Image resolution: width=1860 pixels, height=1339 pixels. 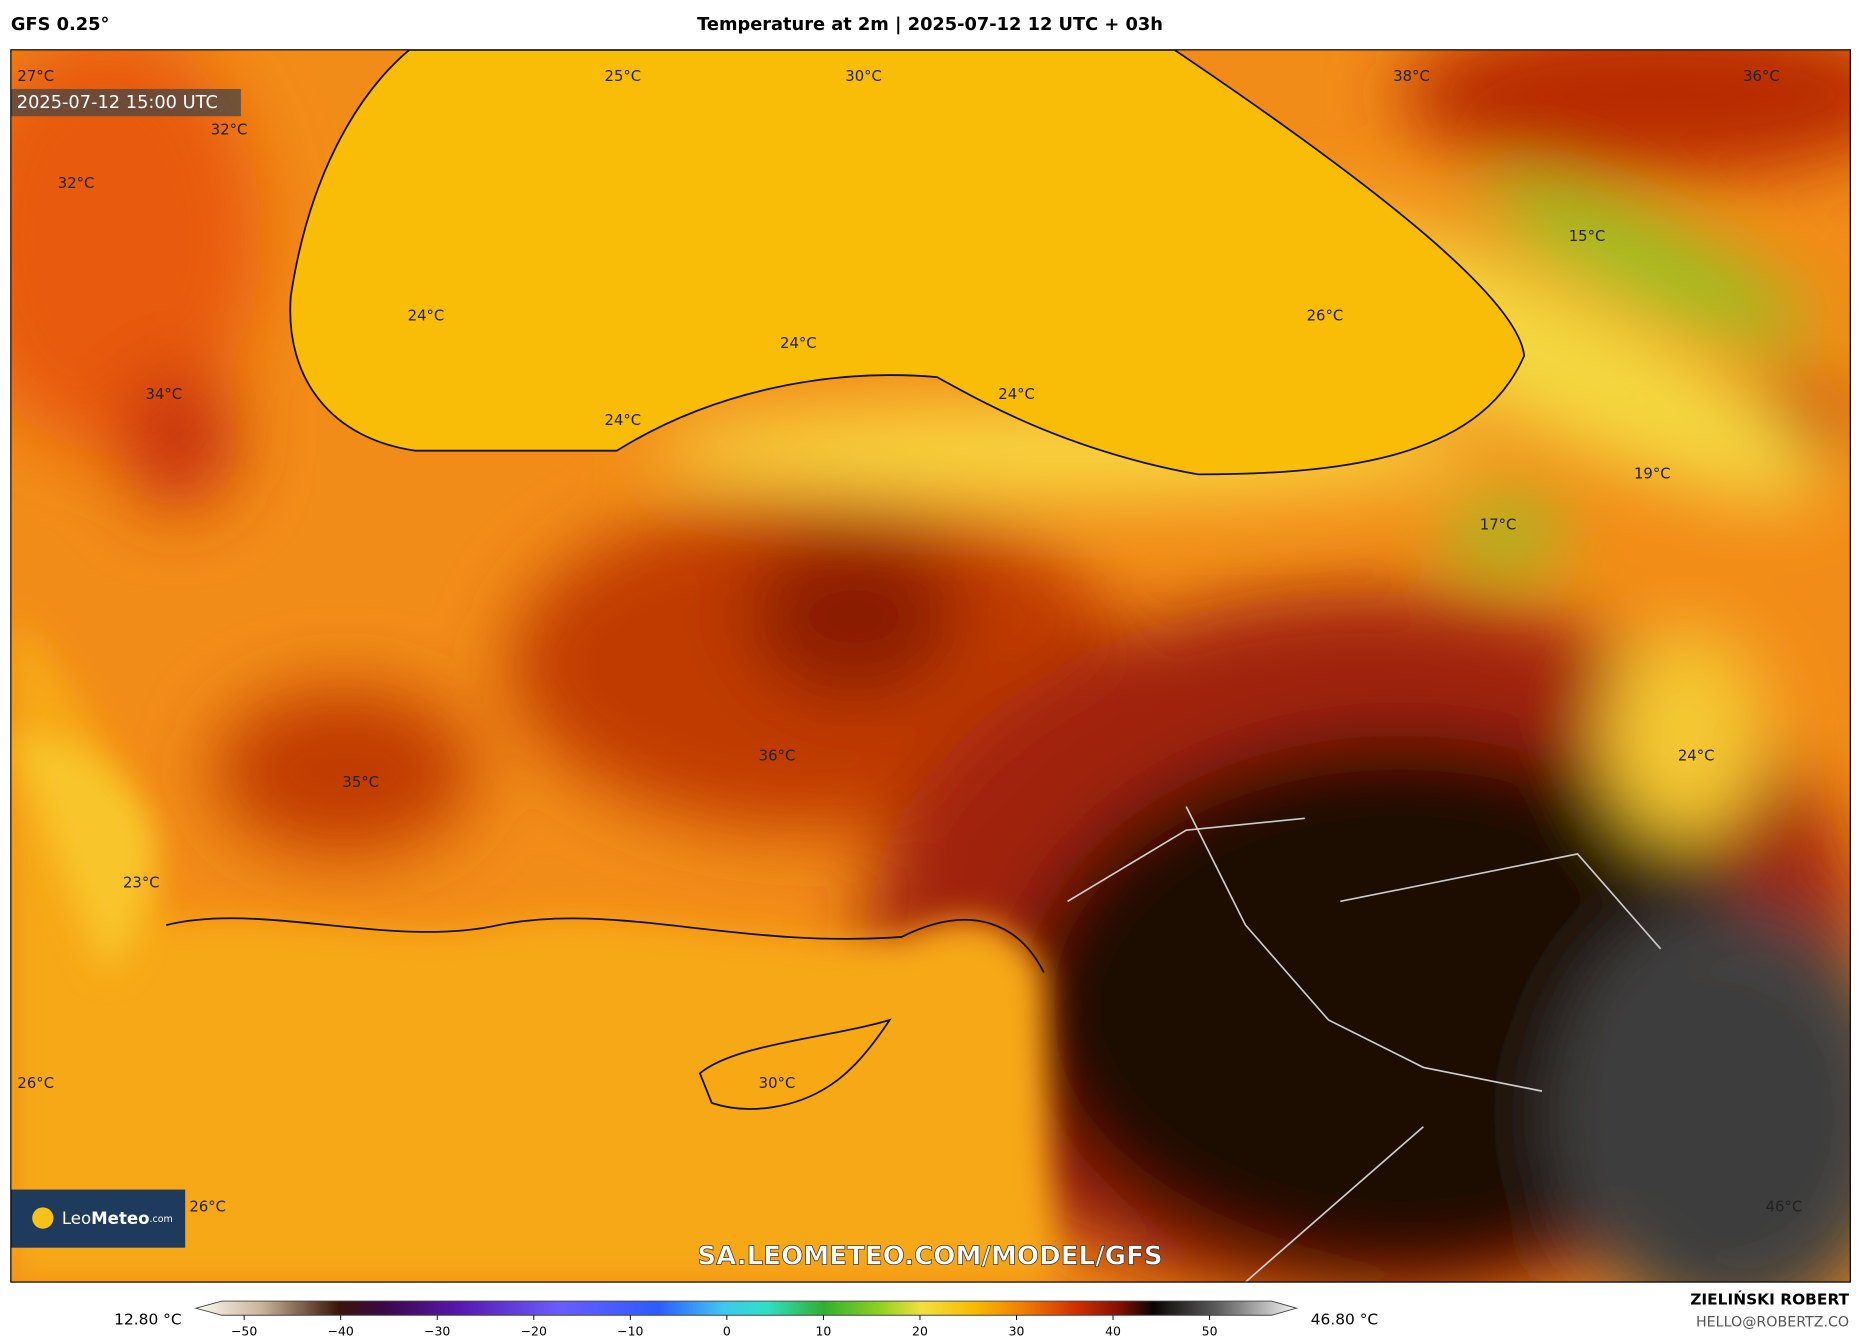 I want to click on temperature-label: 35°C, so click(x=360, y=782).